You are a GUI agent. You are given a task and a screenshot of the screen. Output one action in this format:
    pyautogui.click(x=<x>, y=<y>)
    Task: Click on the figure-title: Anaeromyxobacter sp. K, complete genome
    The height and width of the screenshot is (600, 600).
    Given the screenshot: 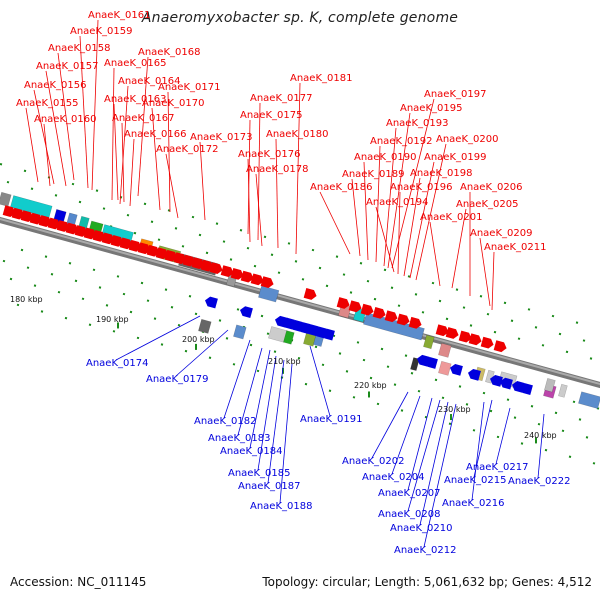 What is the action you would take?
    pyautogui.click(x=300, y=18)
    